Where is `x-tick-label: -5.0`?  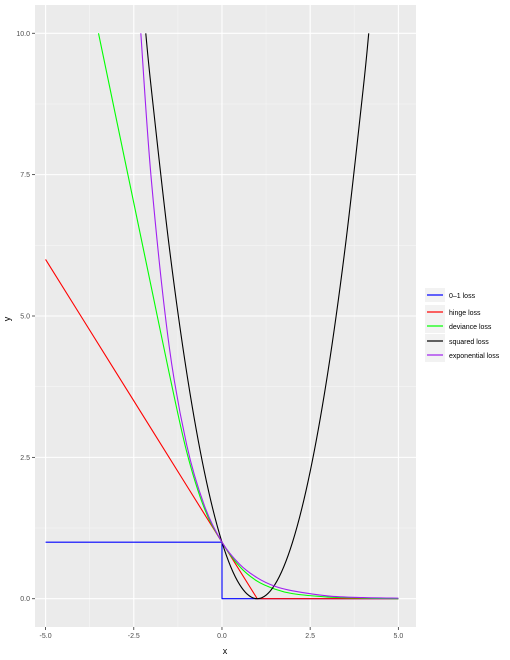 x-tick-label: -5.0 is located at coordinates (46, 636).